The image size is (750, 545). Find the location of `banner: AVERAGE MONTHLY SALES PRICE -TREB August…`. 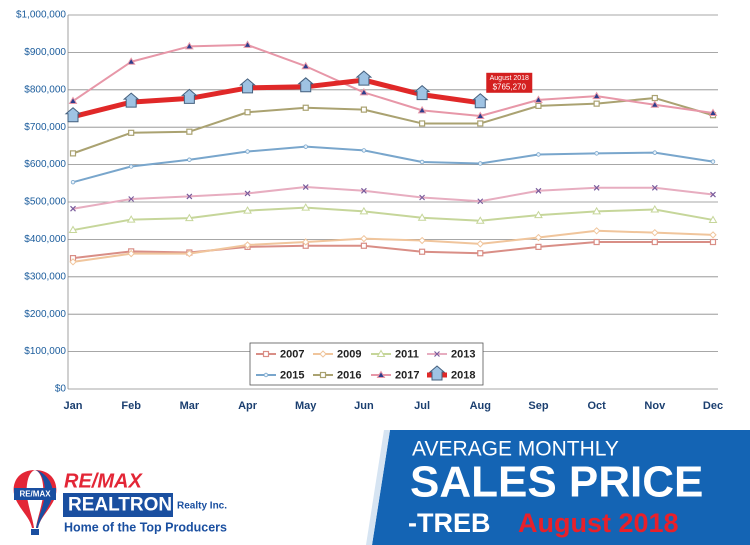

banner: AVERAGE MONTHLY SALES PRICE -TREB August… is located at coordinates (558, 487).